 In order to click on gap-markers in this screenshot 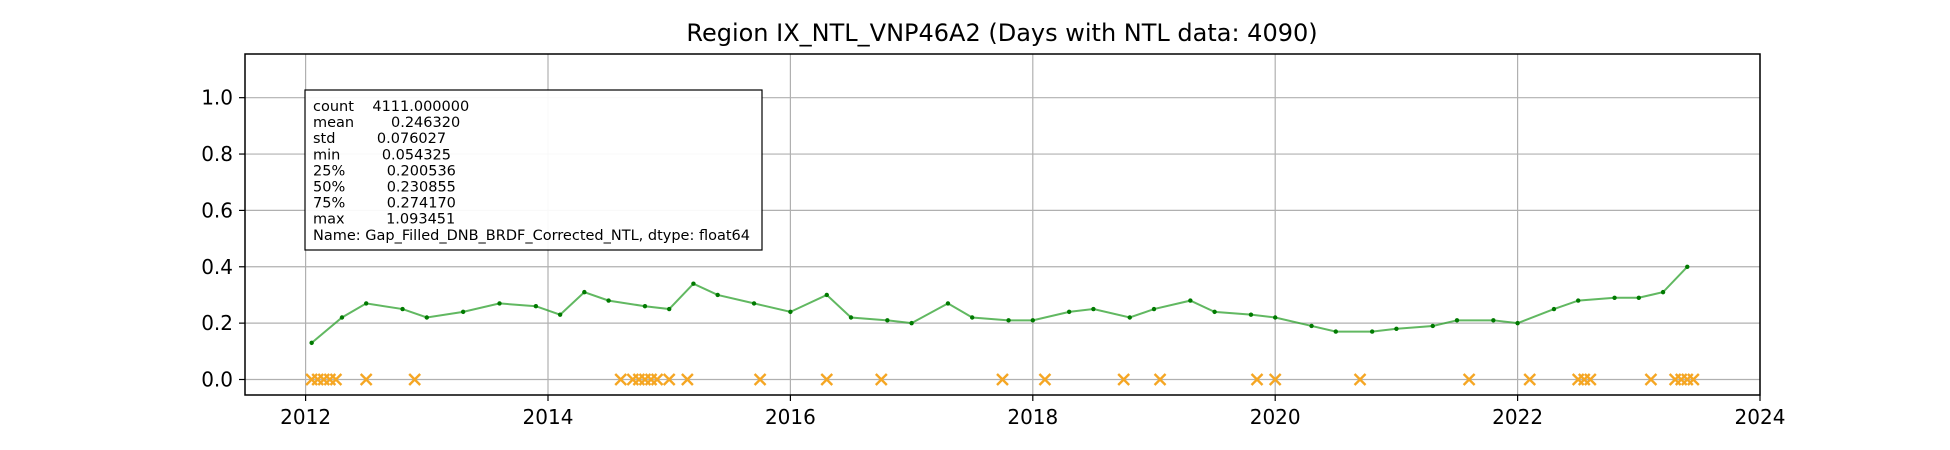, I will do `click(1002, 379)`.